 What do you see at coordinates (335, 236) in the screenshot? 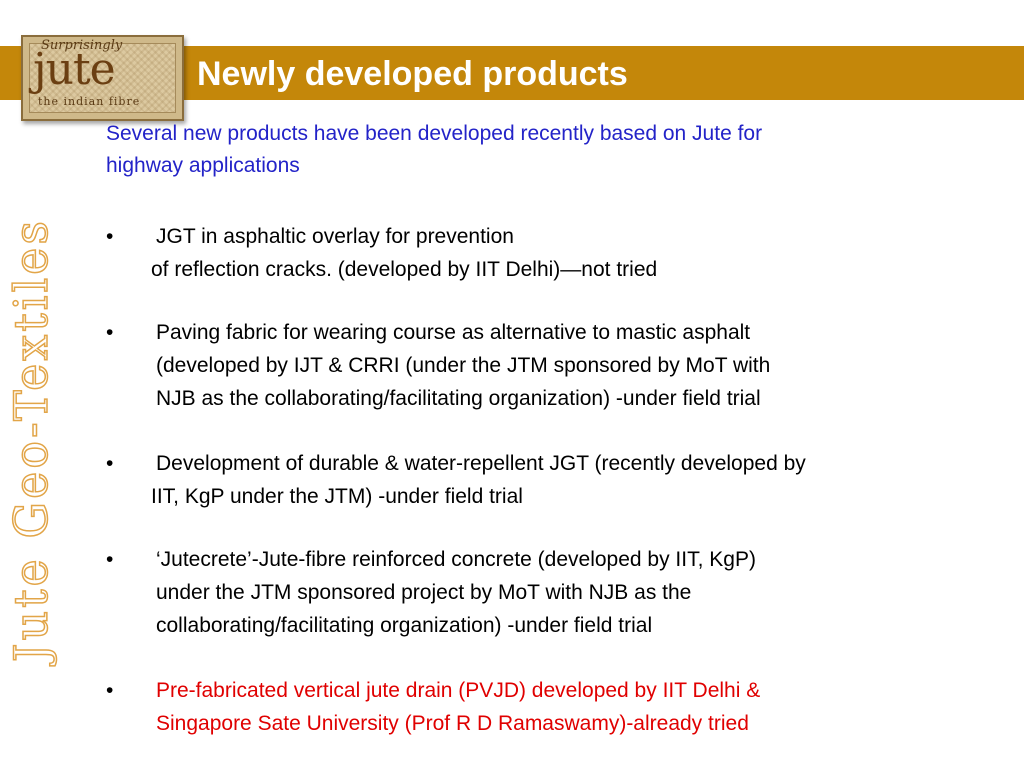
I see `list-item-line: JGT in asphaltic overlay for prevention` at bounding box center [335, 236].